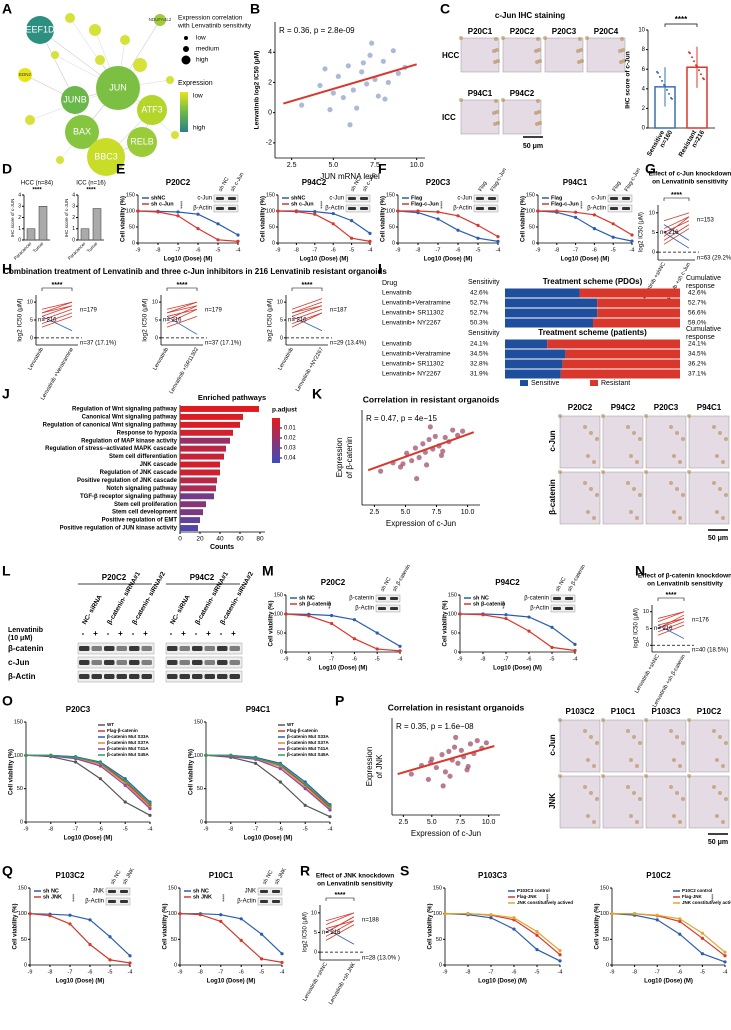 This screenshot has width=731, height=1030. I want to click on y-tick-label: 100, so click(172, 914).